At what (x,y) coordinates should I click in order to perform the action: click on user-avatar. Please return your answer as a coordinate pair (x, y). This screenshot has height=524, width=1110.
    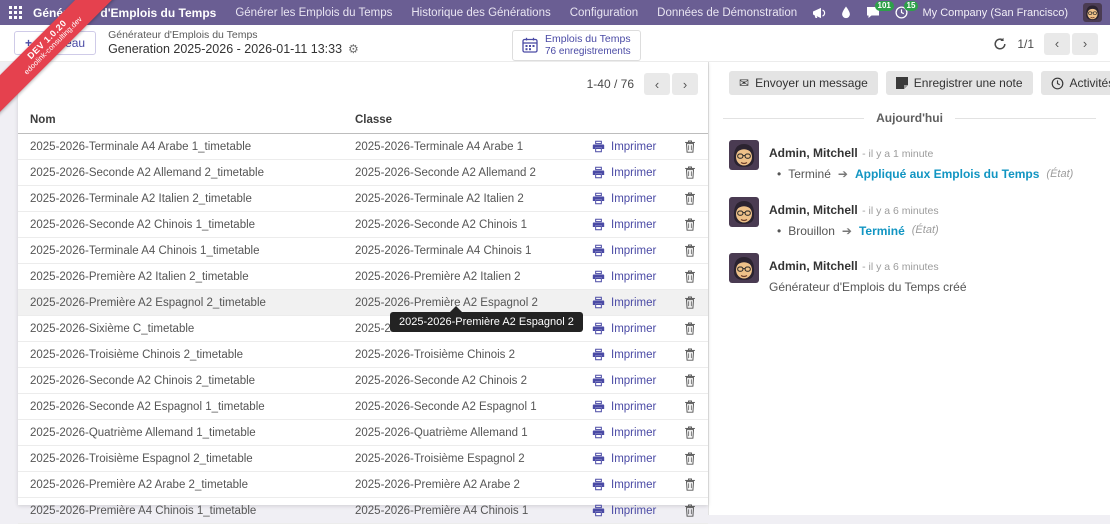
    Looking at the image, I should click on (1092, 12).